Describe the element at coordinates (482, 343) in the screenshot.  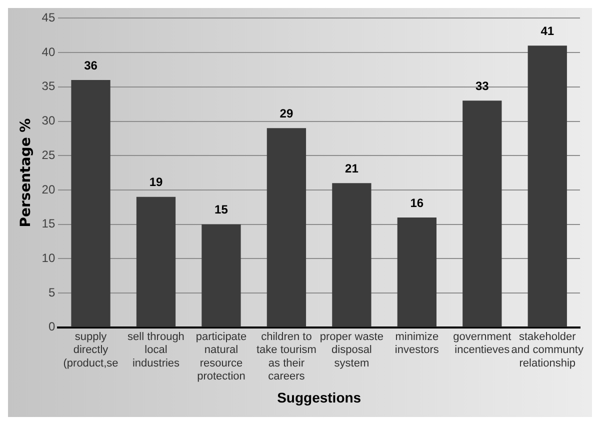
I see `x-tick-label: government incentieves` at that location.